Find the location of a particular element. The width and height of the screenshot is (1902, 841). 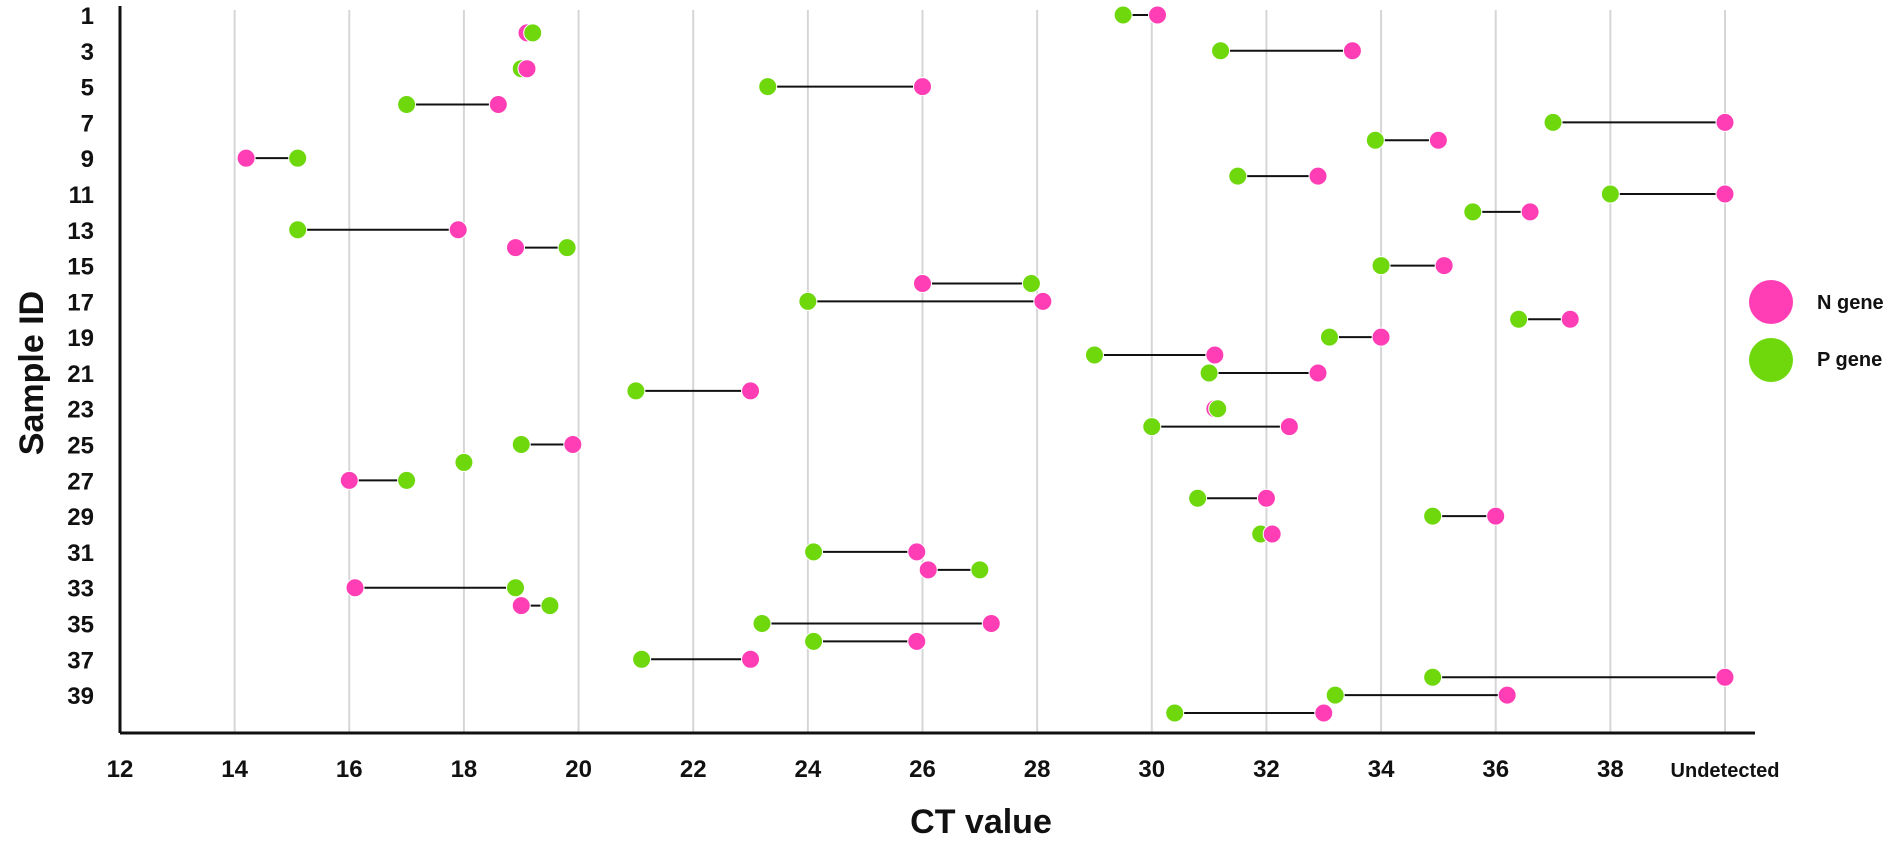

y-tick-label: 3 is located at coordinates (87, 52).